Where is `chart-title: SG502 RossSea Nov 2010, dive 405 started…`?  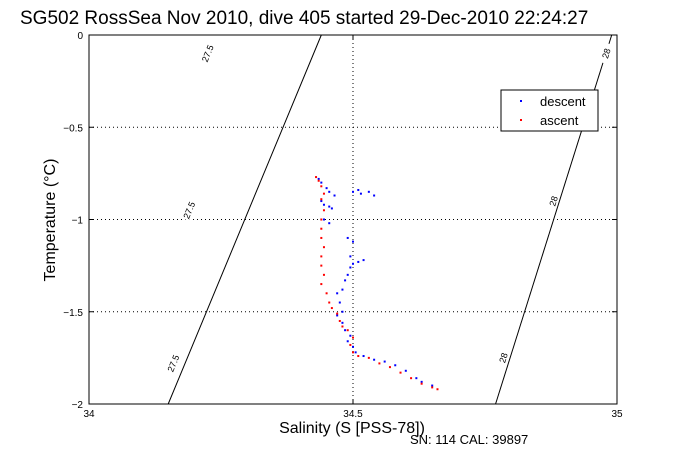
chart-title: SG502 RossSea Nov 2010, dive 405 started… is located at coordinates (304, 18).